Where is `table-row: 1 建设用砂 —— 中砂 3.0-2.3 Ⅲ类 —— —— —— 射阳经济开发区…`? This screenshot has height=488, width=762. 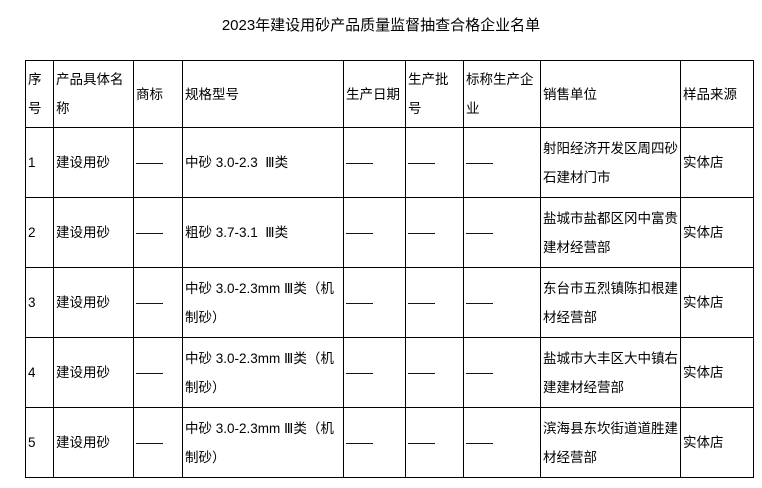
table-row: 1 建设用砂 —— 中砂 3.0-2.3 Ⅲ类 —— —— —— 射阳经济开发区… is located at coordinates (389, 162).